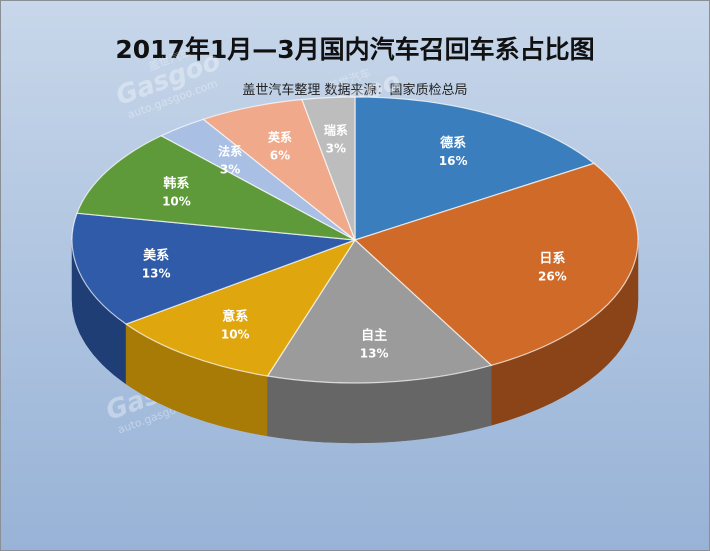 The height and width of the screenshot is (551, 710). I want to click on slice-category-label: 瑞系, so click(336, 129).